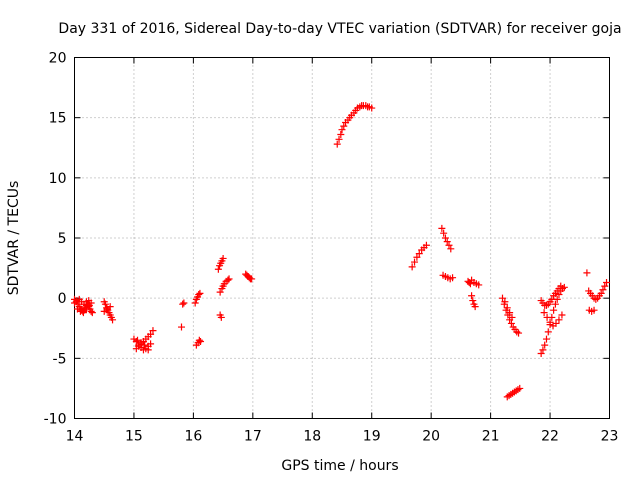 The width and height of the screenshot is (640, 480). I want to click on x-tick-label: 19, so click(372, 437).